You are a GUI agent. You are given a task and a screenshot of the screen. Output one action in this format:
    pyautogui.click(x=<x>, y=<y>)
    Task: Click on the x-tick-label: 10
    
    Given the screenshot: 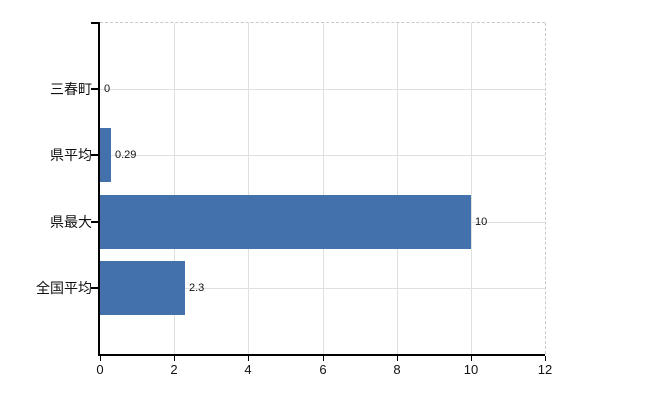 What is the action you would take?
    pyautogui.click(x=471, y=369)
    